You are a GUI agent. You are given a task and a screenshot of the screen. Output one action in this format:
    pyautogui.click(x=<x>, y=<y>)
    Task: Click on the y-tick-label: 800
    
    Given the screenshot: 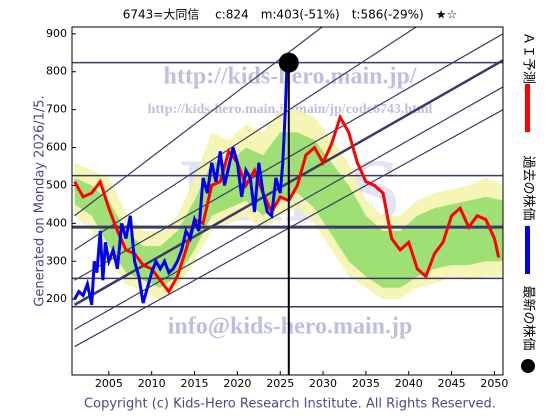 What is the action you would take?
    pyautogui.click(x=56, y=71)
    